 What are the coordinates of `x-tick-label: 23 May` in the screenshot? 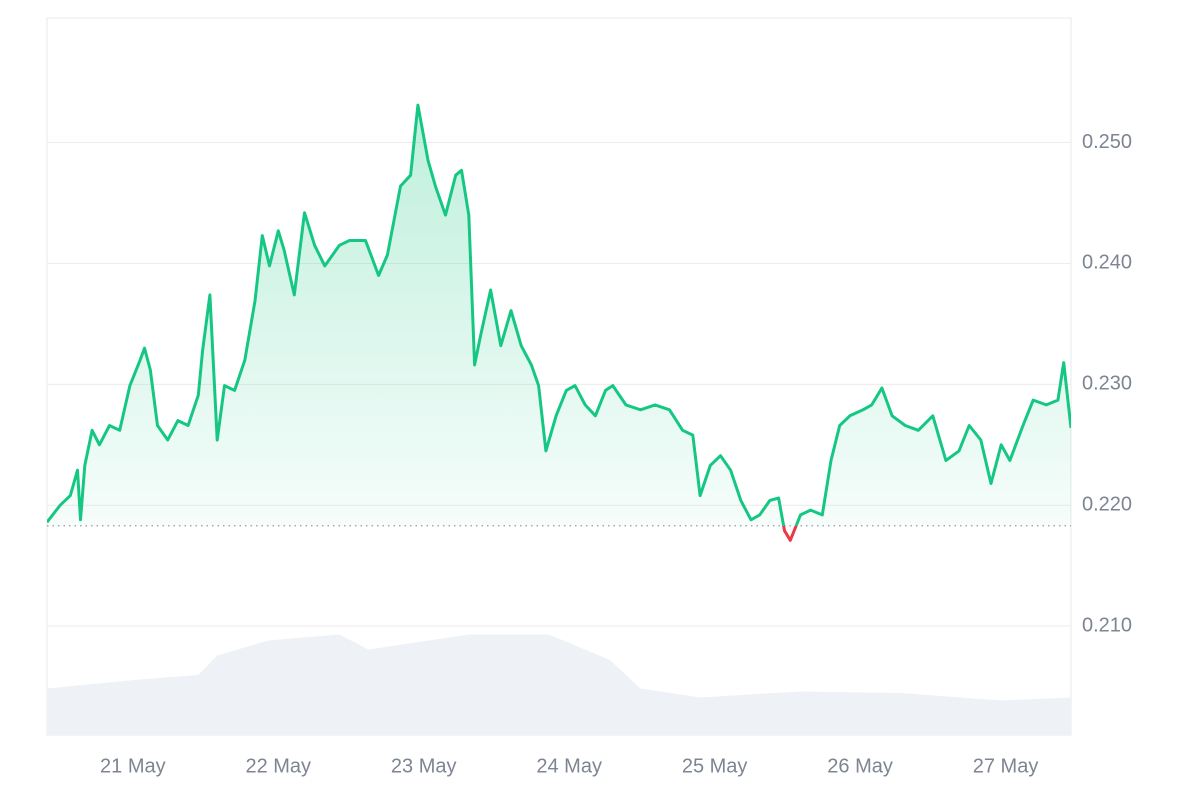 It's located at (424, 766).